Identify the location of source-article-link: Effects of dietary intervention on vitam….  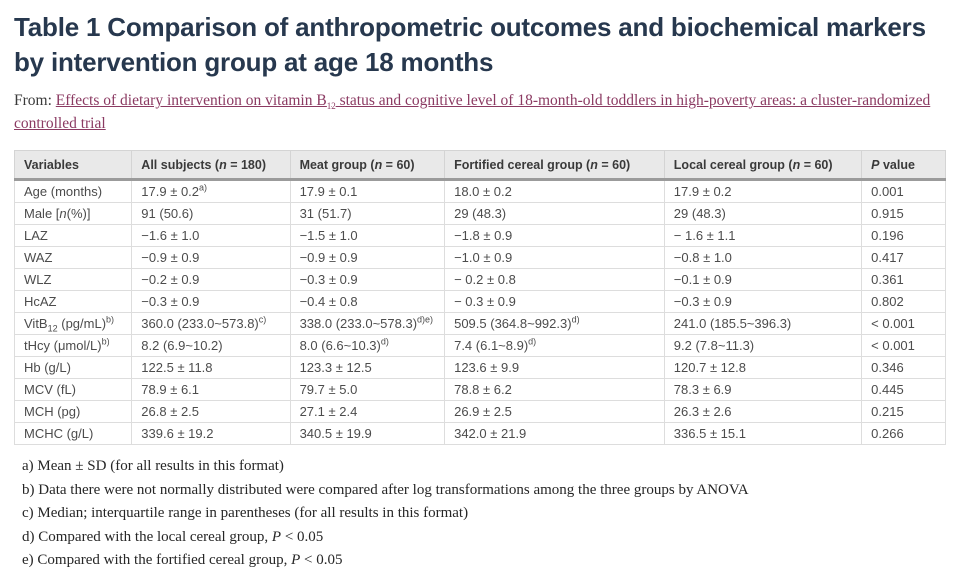
(472, 112).